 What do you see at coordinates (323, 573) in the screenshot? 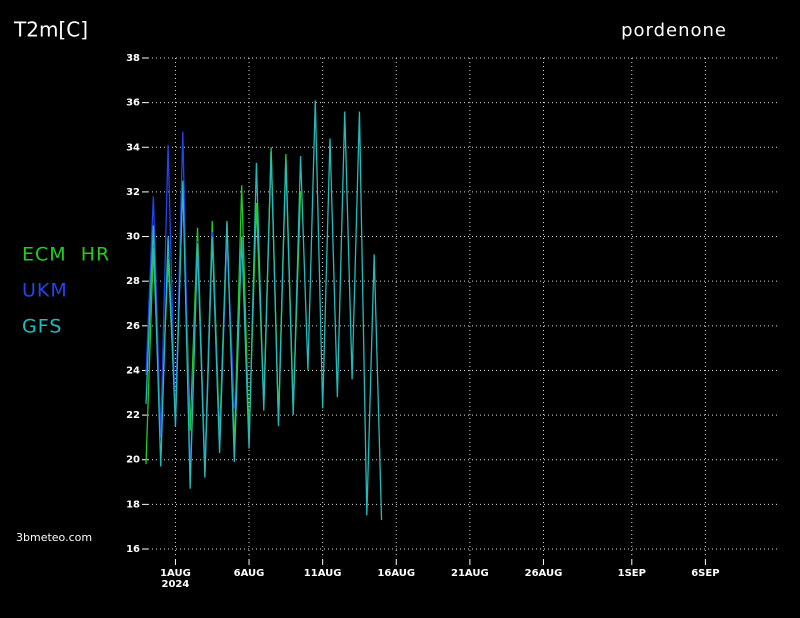
I see `x-tick-label: 11AUG` at bounding box center [323, 573].